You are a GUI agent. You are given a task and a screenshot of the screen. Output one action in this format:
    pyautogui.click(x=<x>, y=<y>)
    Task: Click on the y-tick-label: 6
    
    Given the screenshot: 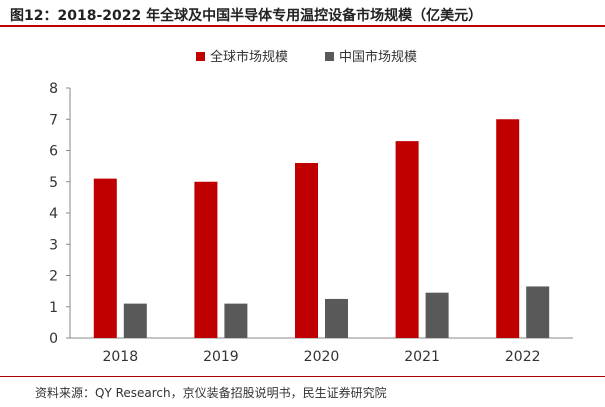 What is the action you would take?
    pyautogui.click(x=53, y=152)
    